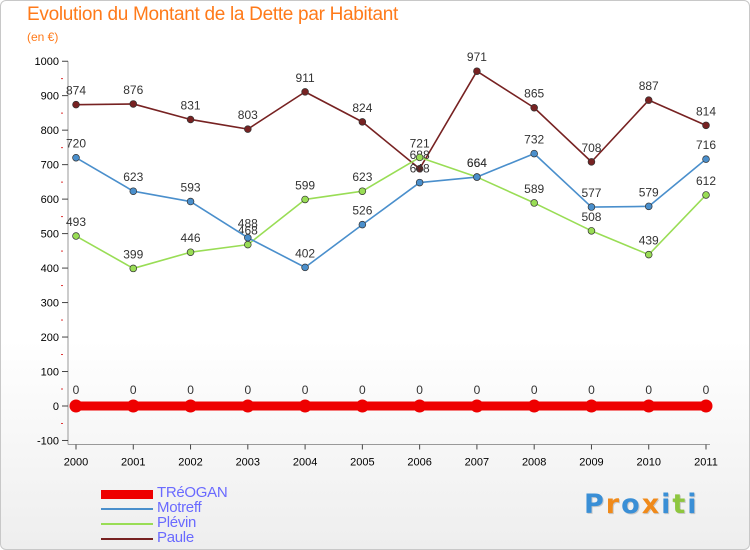  I want to click on x-tick-label: 2000, so click(76, 462).